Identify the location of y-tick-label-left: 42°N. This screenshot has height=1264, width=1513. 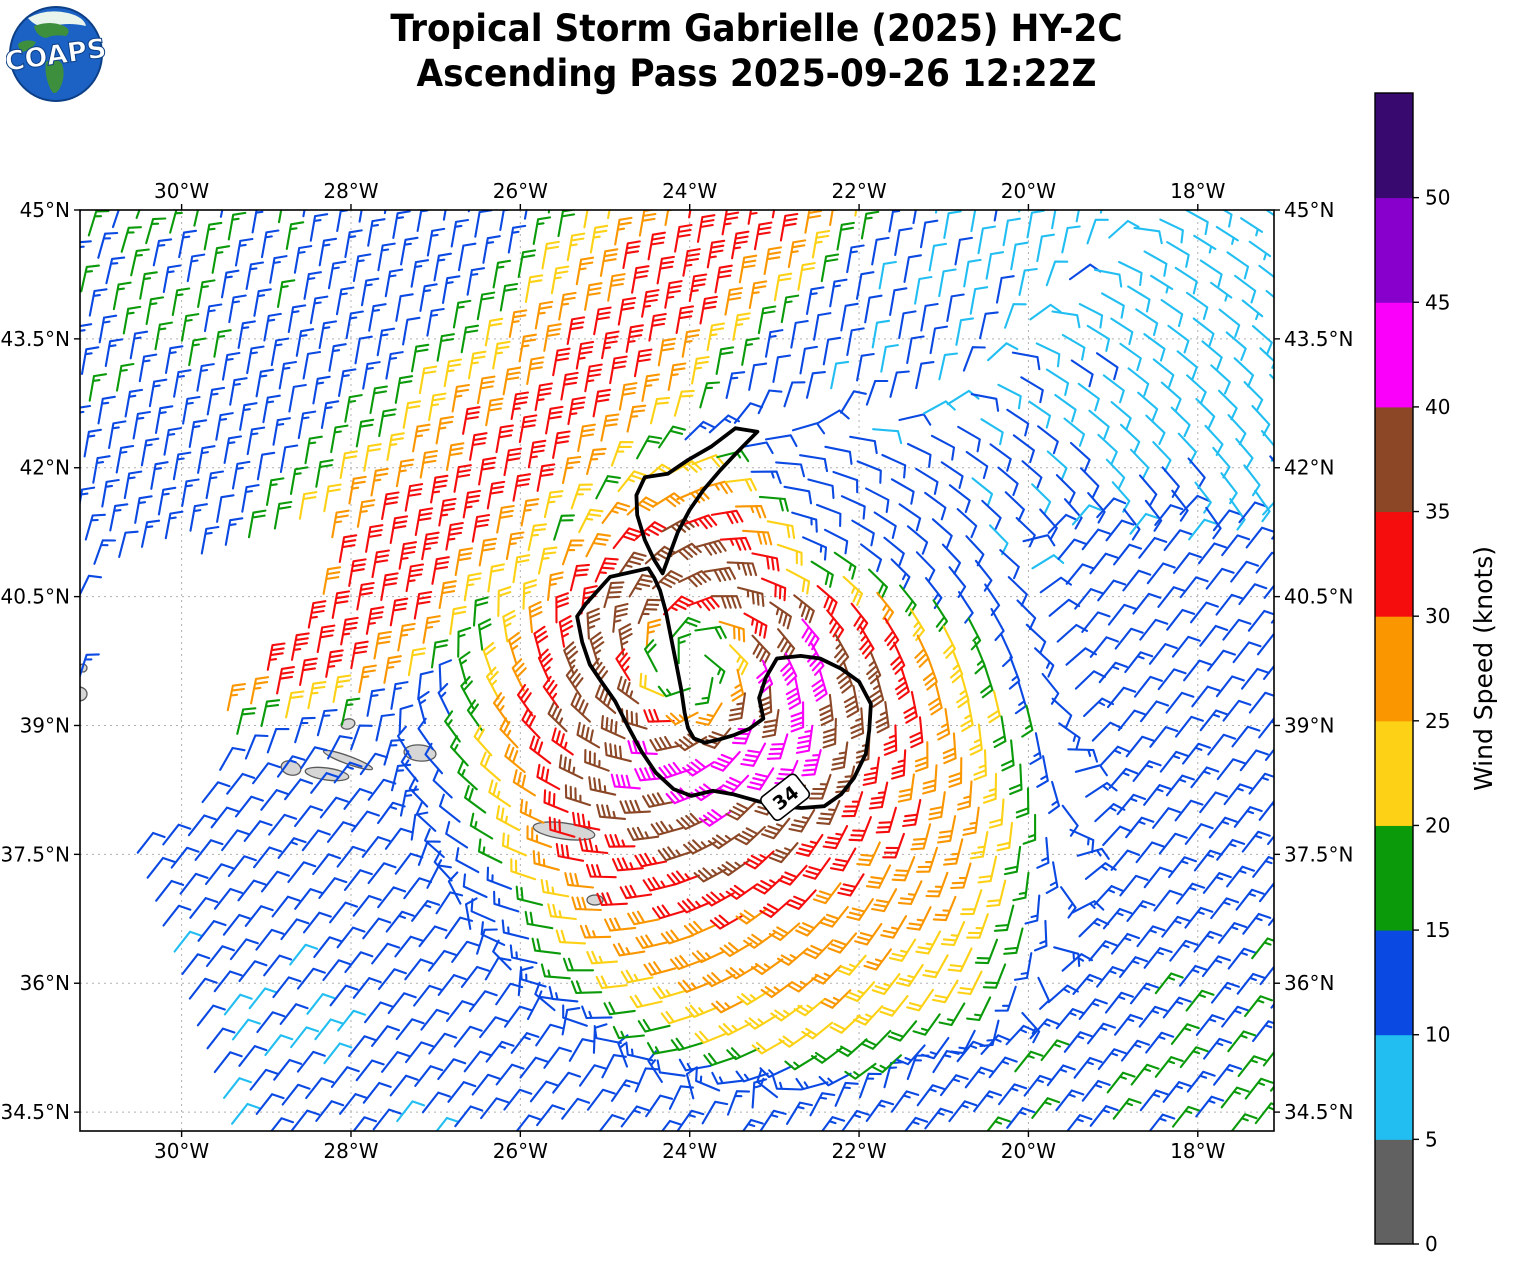
(45, 468).